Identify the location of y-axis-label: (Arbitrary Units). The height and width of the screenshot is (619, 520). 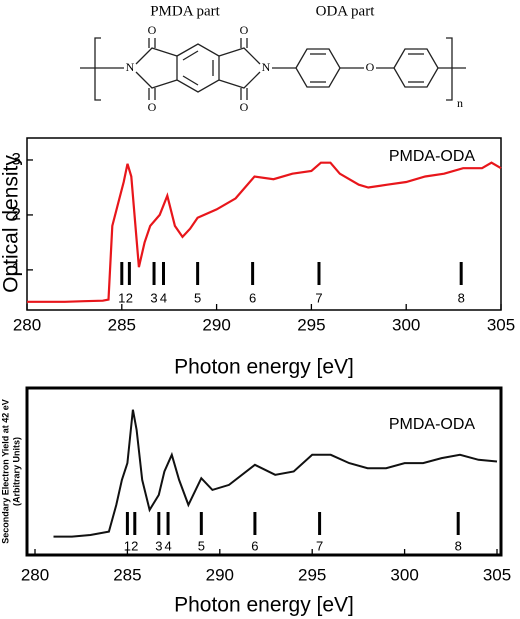
(16, 471).